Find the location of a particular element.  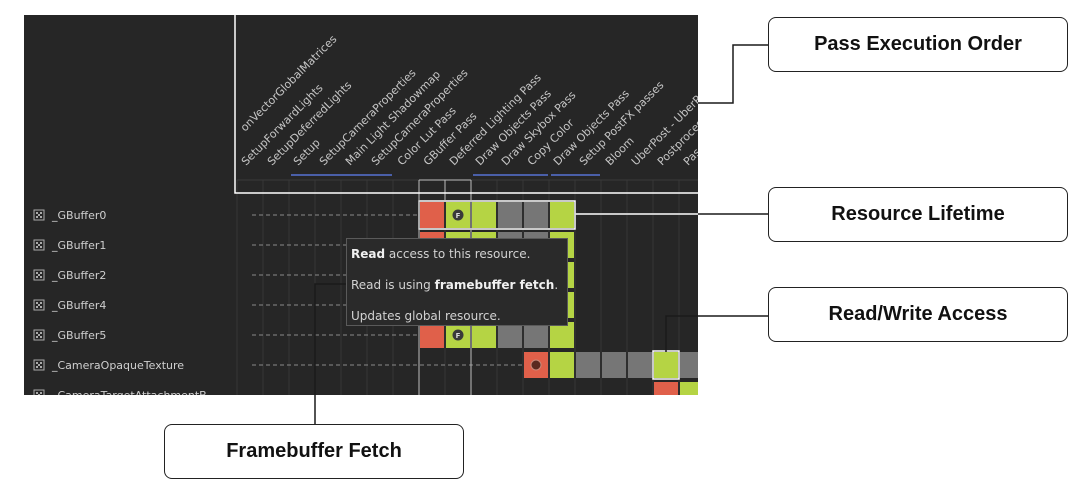

tooltip-line: Read is using framebuffer fetch. is located at coordinates (459, 289).